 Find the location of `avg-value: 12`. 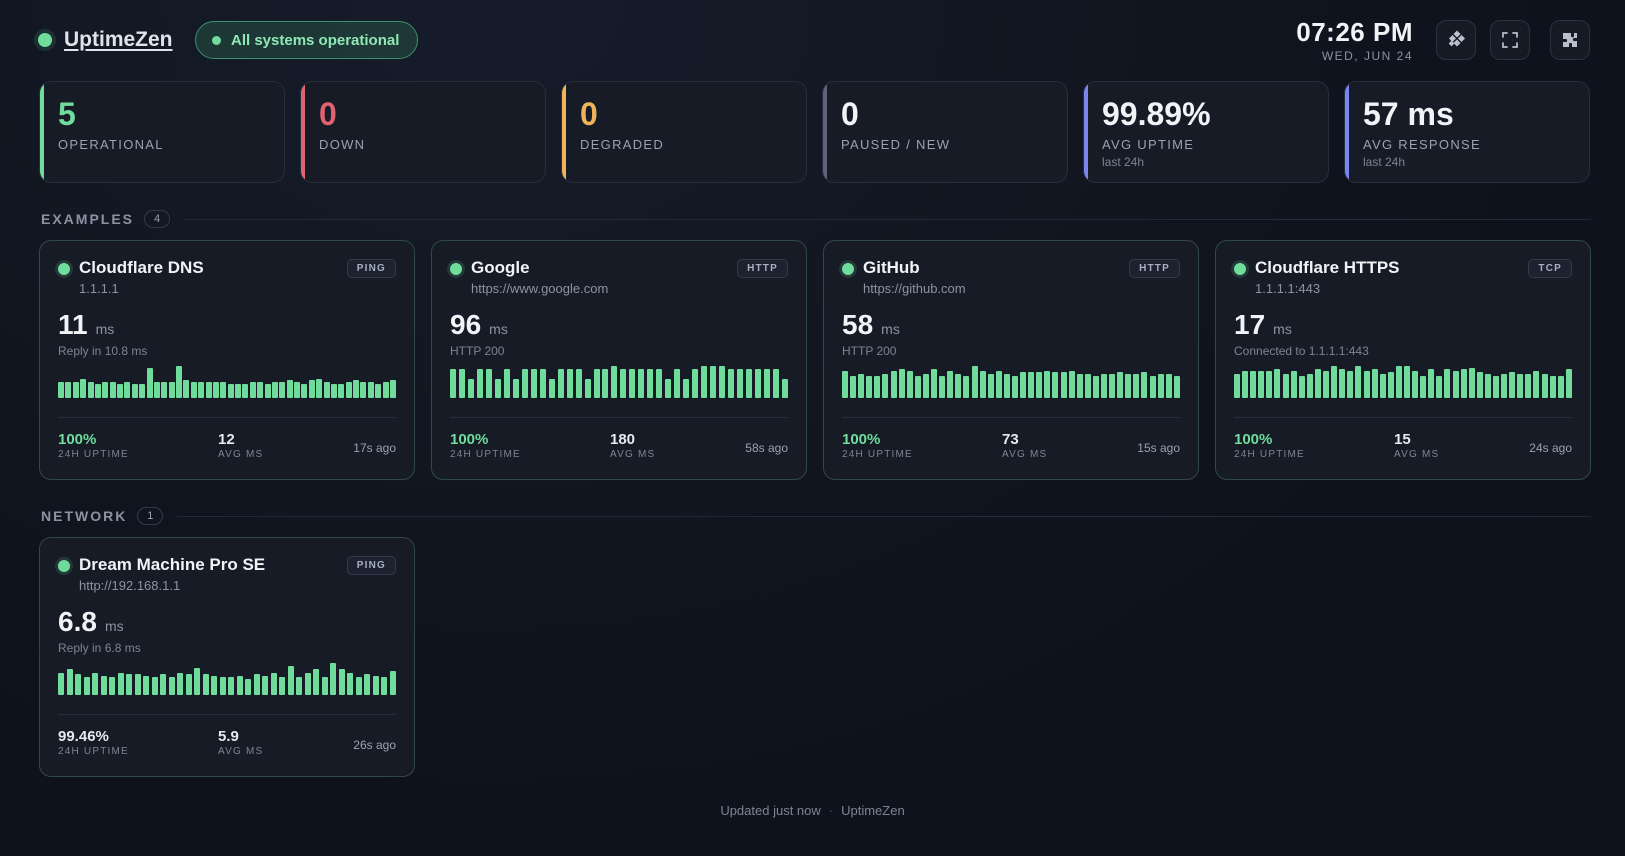

avg-value: 12 is located at coordinates (226, 439).